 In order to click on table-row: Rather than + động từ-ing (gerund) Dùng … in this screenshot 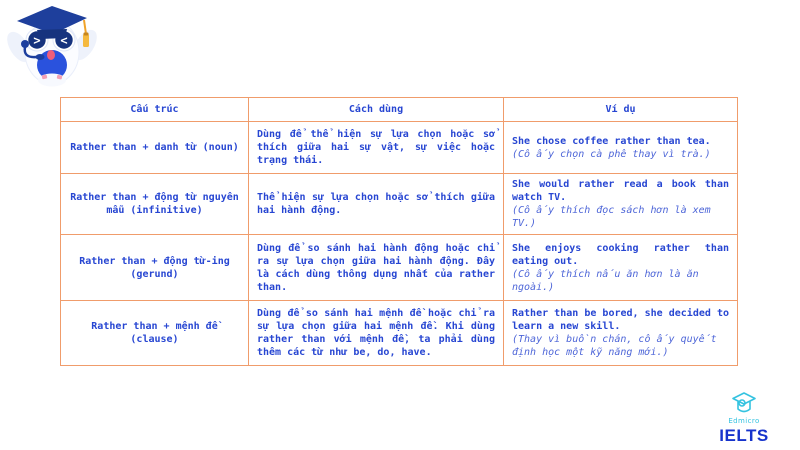, I will do `click(399, 267)`.